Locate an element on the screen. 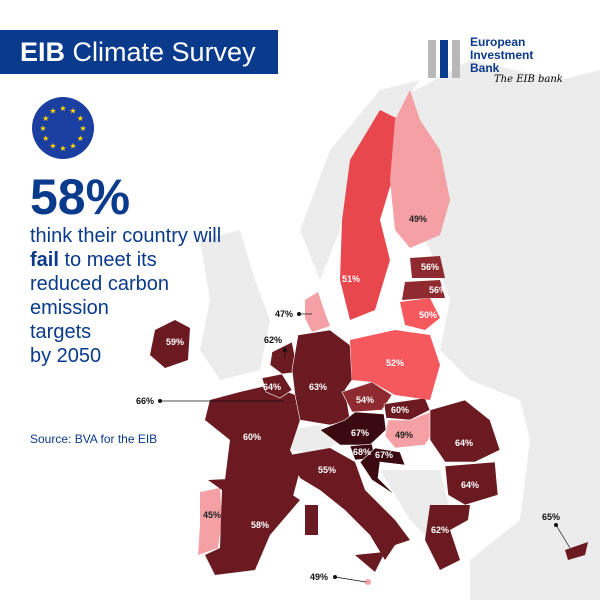 This screenshot has width=600, height=600. country-netherlands is located at coordinates (284, 358).